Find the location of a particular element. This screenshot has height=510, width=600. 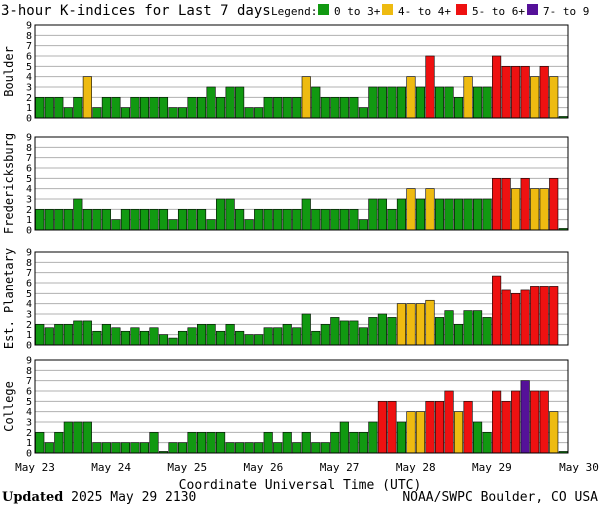

y-axis-label: Boulder is located at coordinates (9, 71).